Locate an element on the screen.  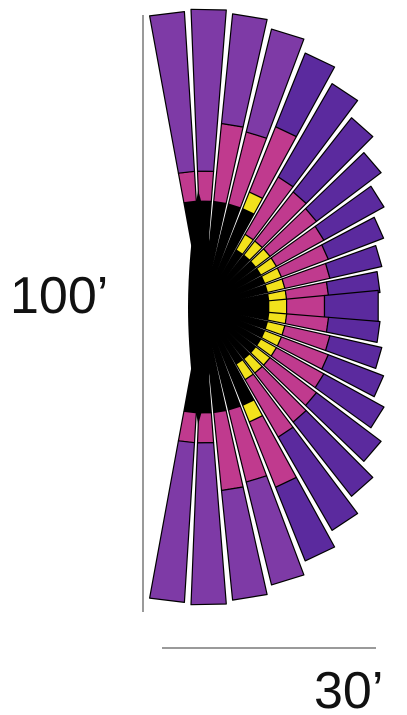
width-label: 30’ is located at coordinates (348, 688).